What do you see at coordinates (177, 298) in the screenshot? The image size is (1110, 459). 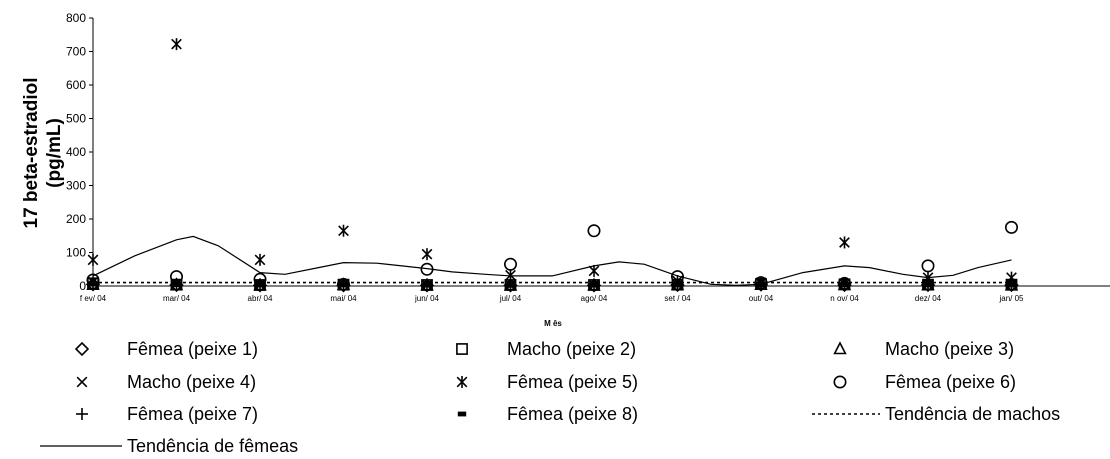 I see `x-tick-label: mar/ 04` at bounding box center [177, 298].